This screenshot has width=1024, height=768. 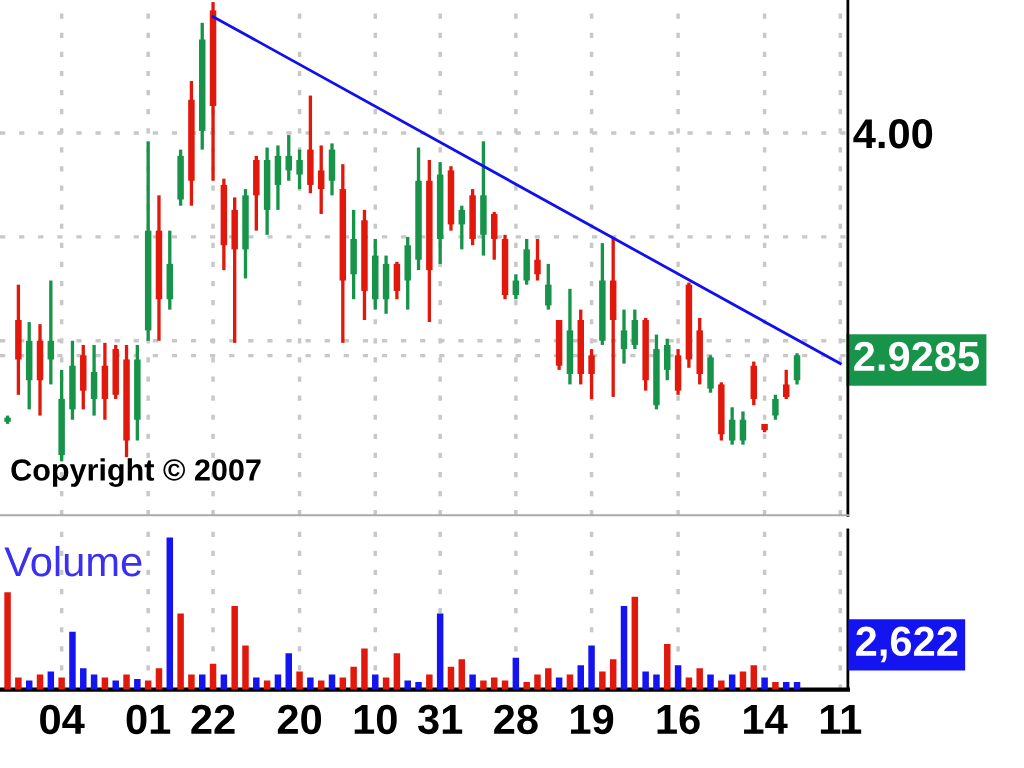 I want to click on x-tick-label: 14, so click(x=766, y=719).